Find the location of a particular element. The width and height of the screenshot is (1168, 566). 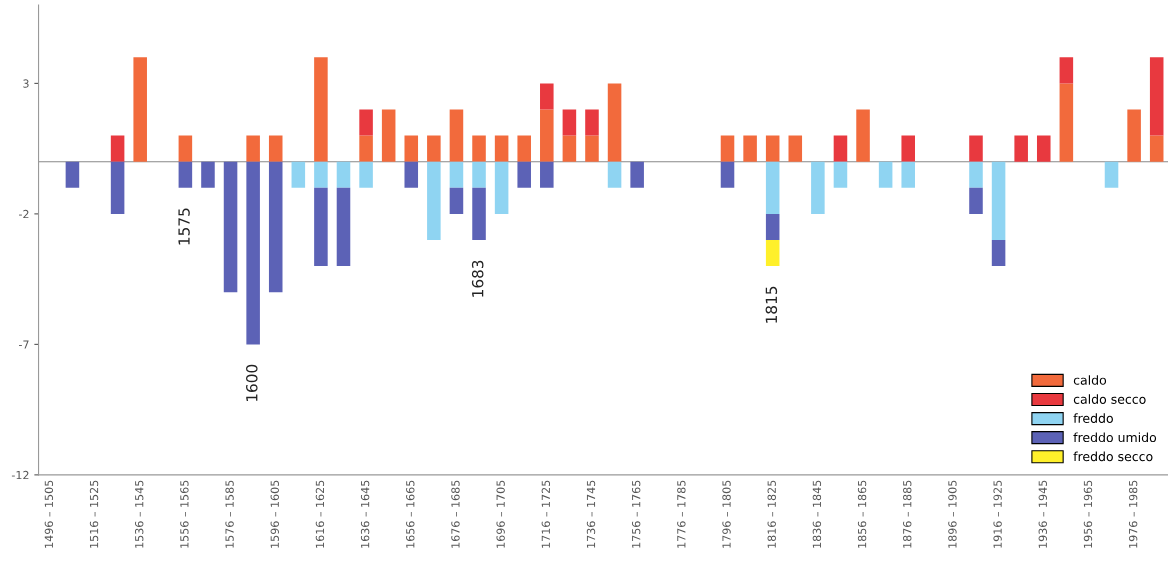

x-tick-label: 1616 – 1625 is located at coordinates (320, 514).